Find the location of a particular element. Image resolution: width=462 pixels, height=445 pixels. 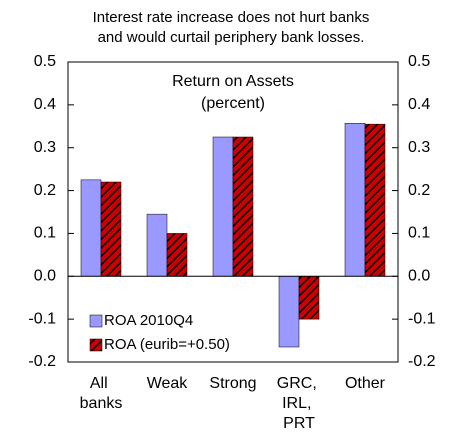

x-tick-label: GRC, IRL, PRT is located at coordinates (299, 403).